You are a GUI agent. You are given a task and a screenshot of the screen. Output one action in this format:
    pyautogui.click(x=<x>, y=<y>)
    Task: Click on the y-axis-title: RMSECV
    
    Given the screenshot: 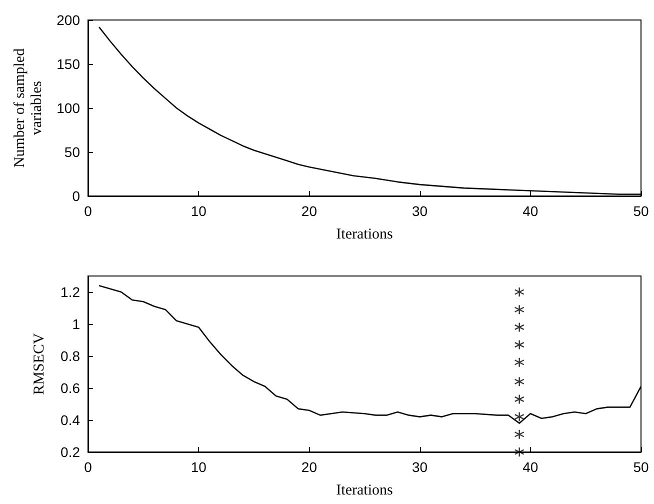 What is the action you would take?
    pyautogui.click(x=40, y=363)
    